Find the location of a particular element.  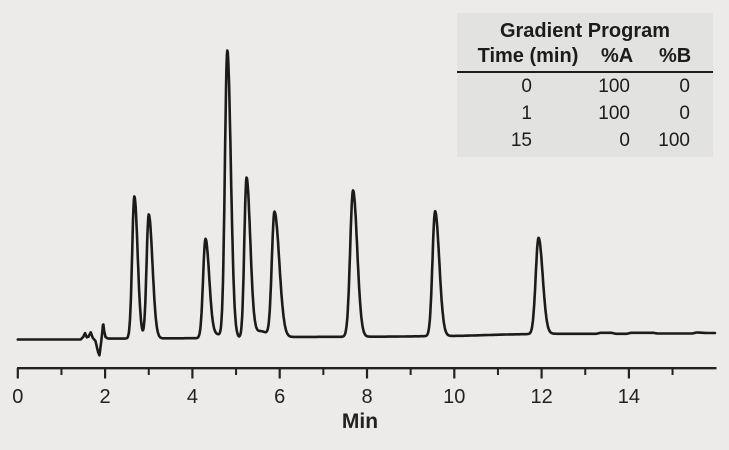

x-axis-tick-label: 6 is located at coordinates (279, 397).